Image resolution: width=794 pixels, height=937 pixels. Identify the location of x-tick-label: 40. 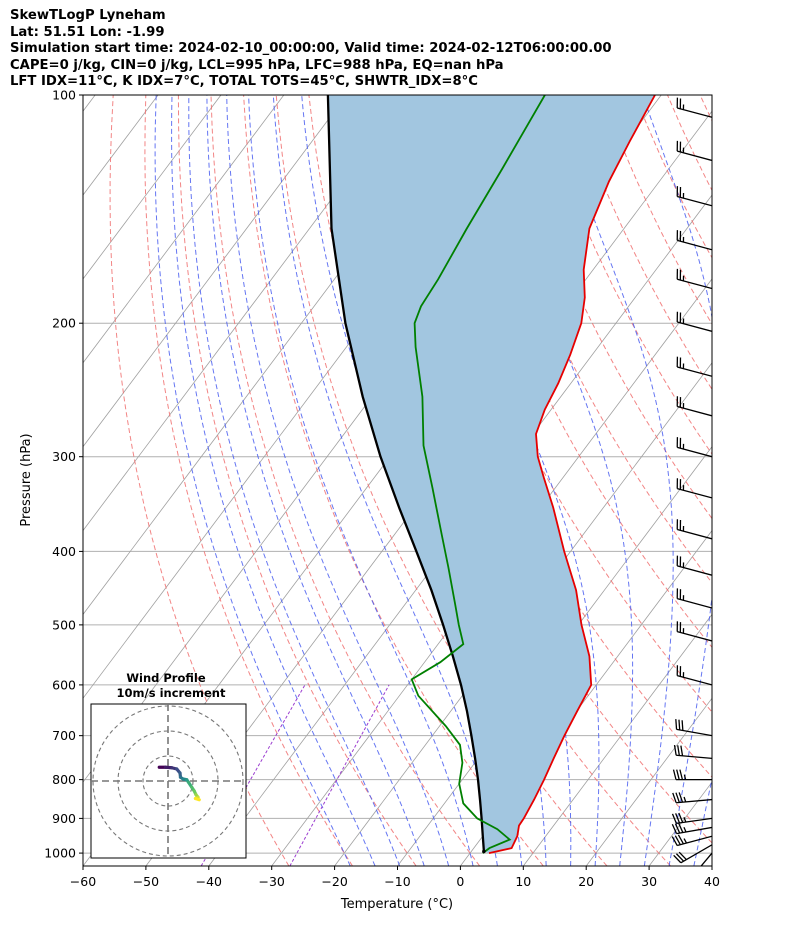
(712, 881).